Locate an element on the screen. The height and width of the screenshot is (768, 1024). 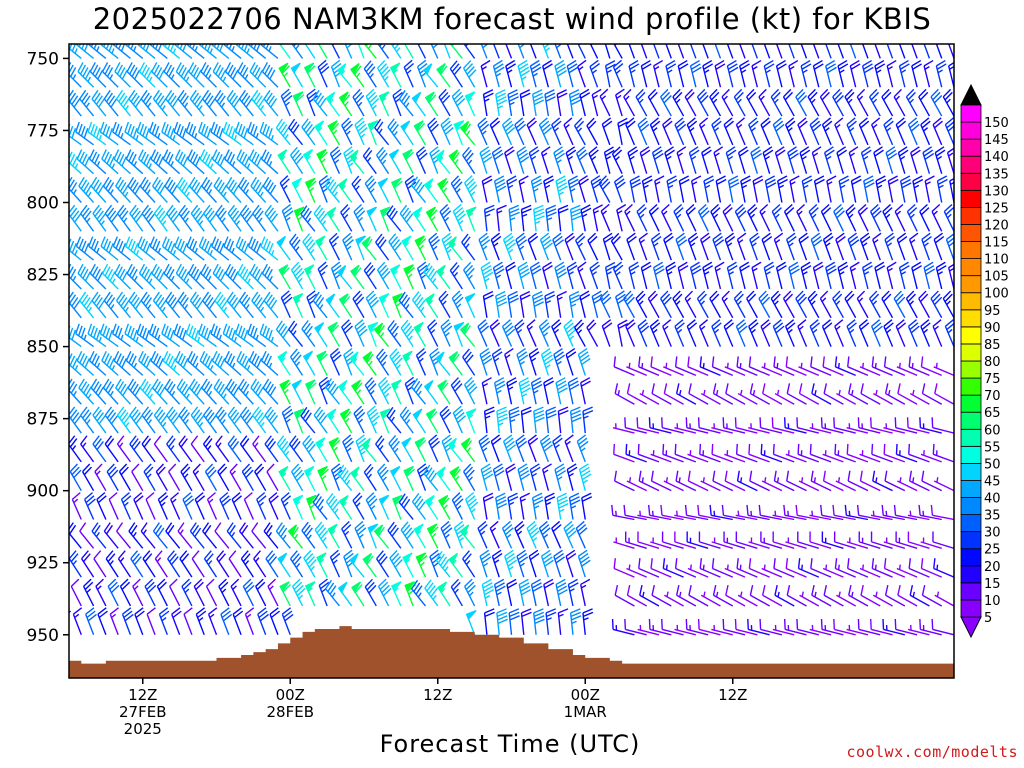
x-axis-label: Forecast Time (UTC) is located at coordinates (510, 744).